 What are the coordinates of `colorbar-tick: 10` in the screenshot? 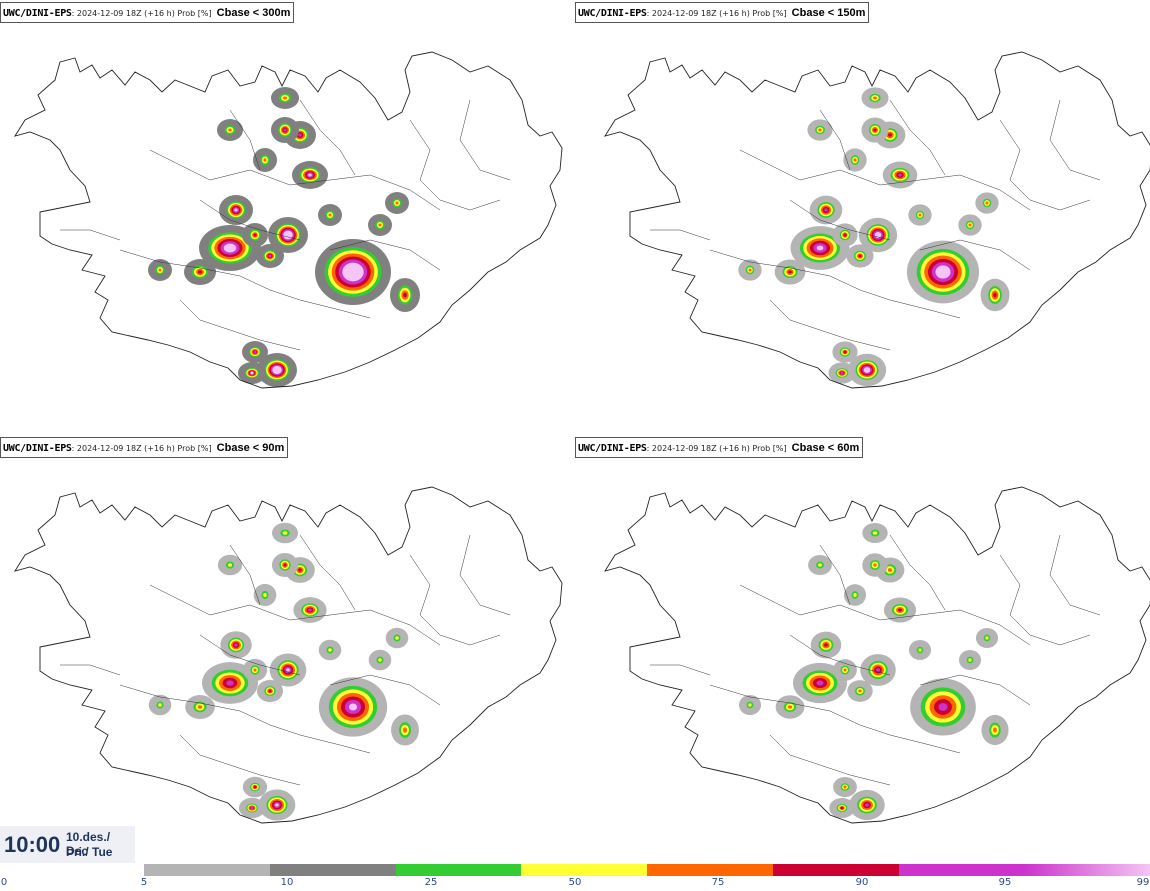 It's located at (287, 882).